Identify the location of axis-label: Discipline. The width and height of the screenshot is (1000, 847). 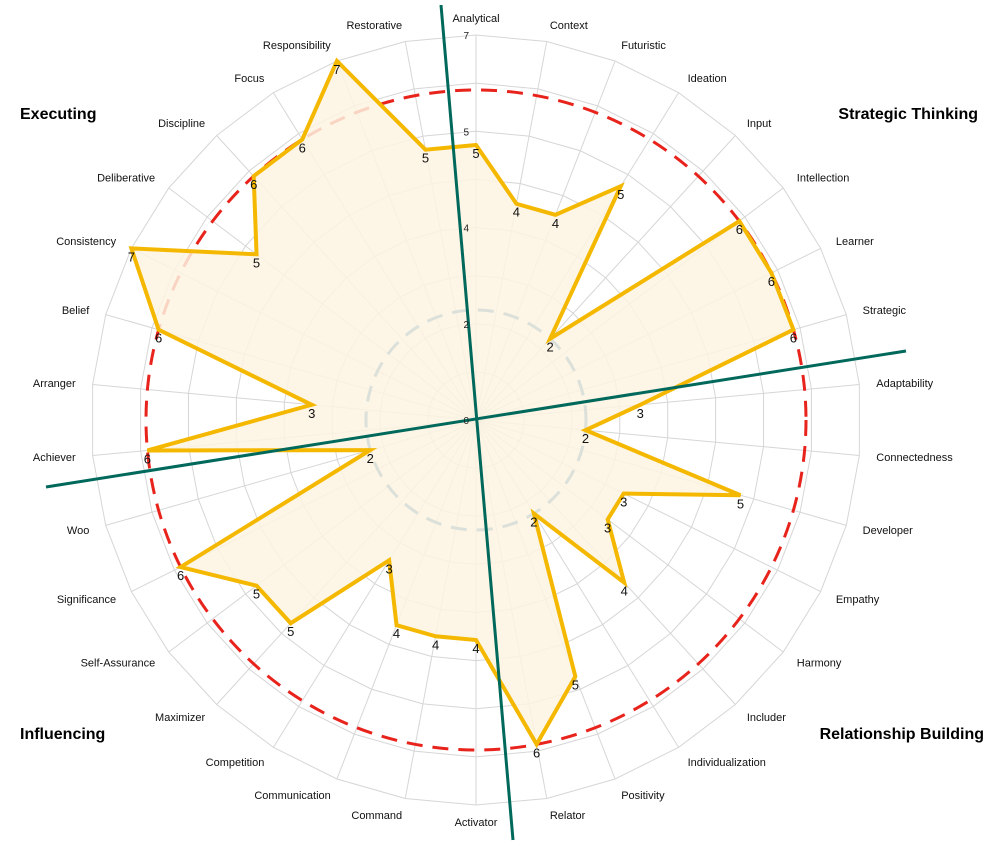
(181, 124).